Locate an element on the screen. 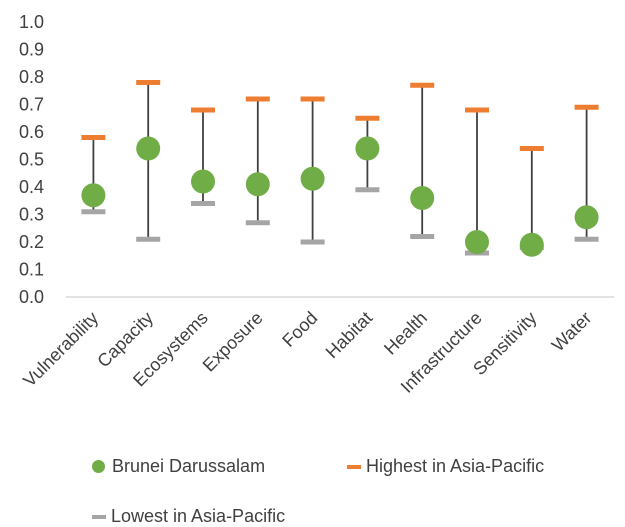 The height and width of the screenshot is (527, 625). y-tick-label: 1.0 is located at coordinates (31, 22).